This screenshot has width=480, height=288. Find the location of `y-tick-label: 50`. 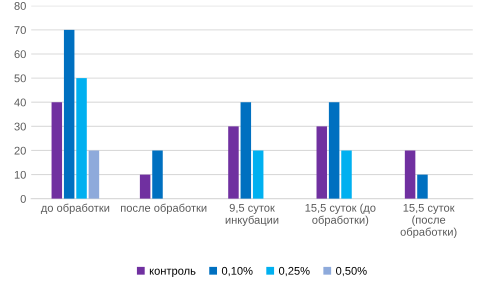

y-tick-label: 50 is located at coordinates (20, 78).